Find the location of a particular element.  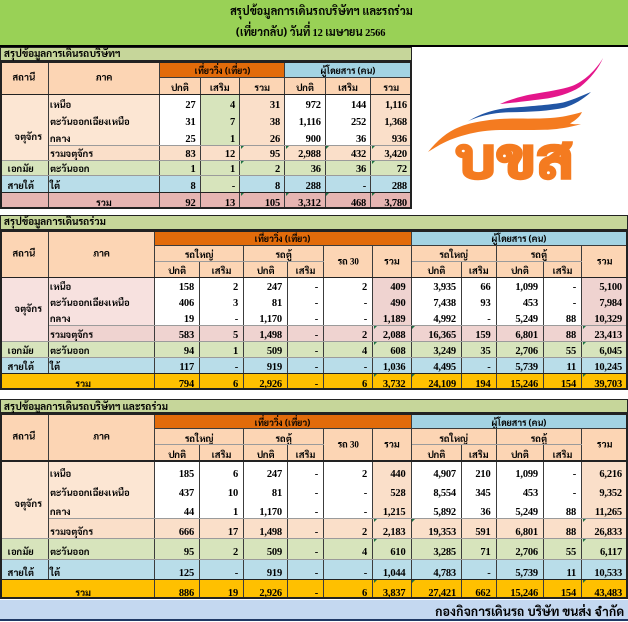

svg-text: บขส is located at coordinates (515, 156).